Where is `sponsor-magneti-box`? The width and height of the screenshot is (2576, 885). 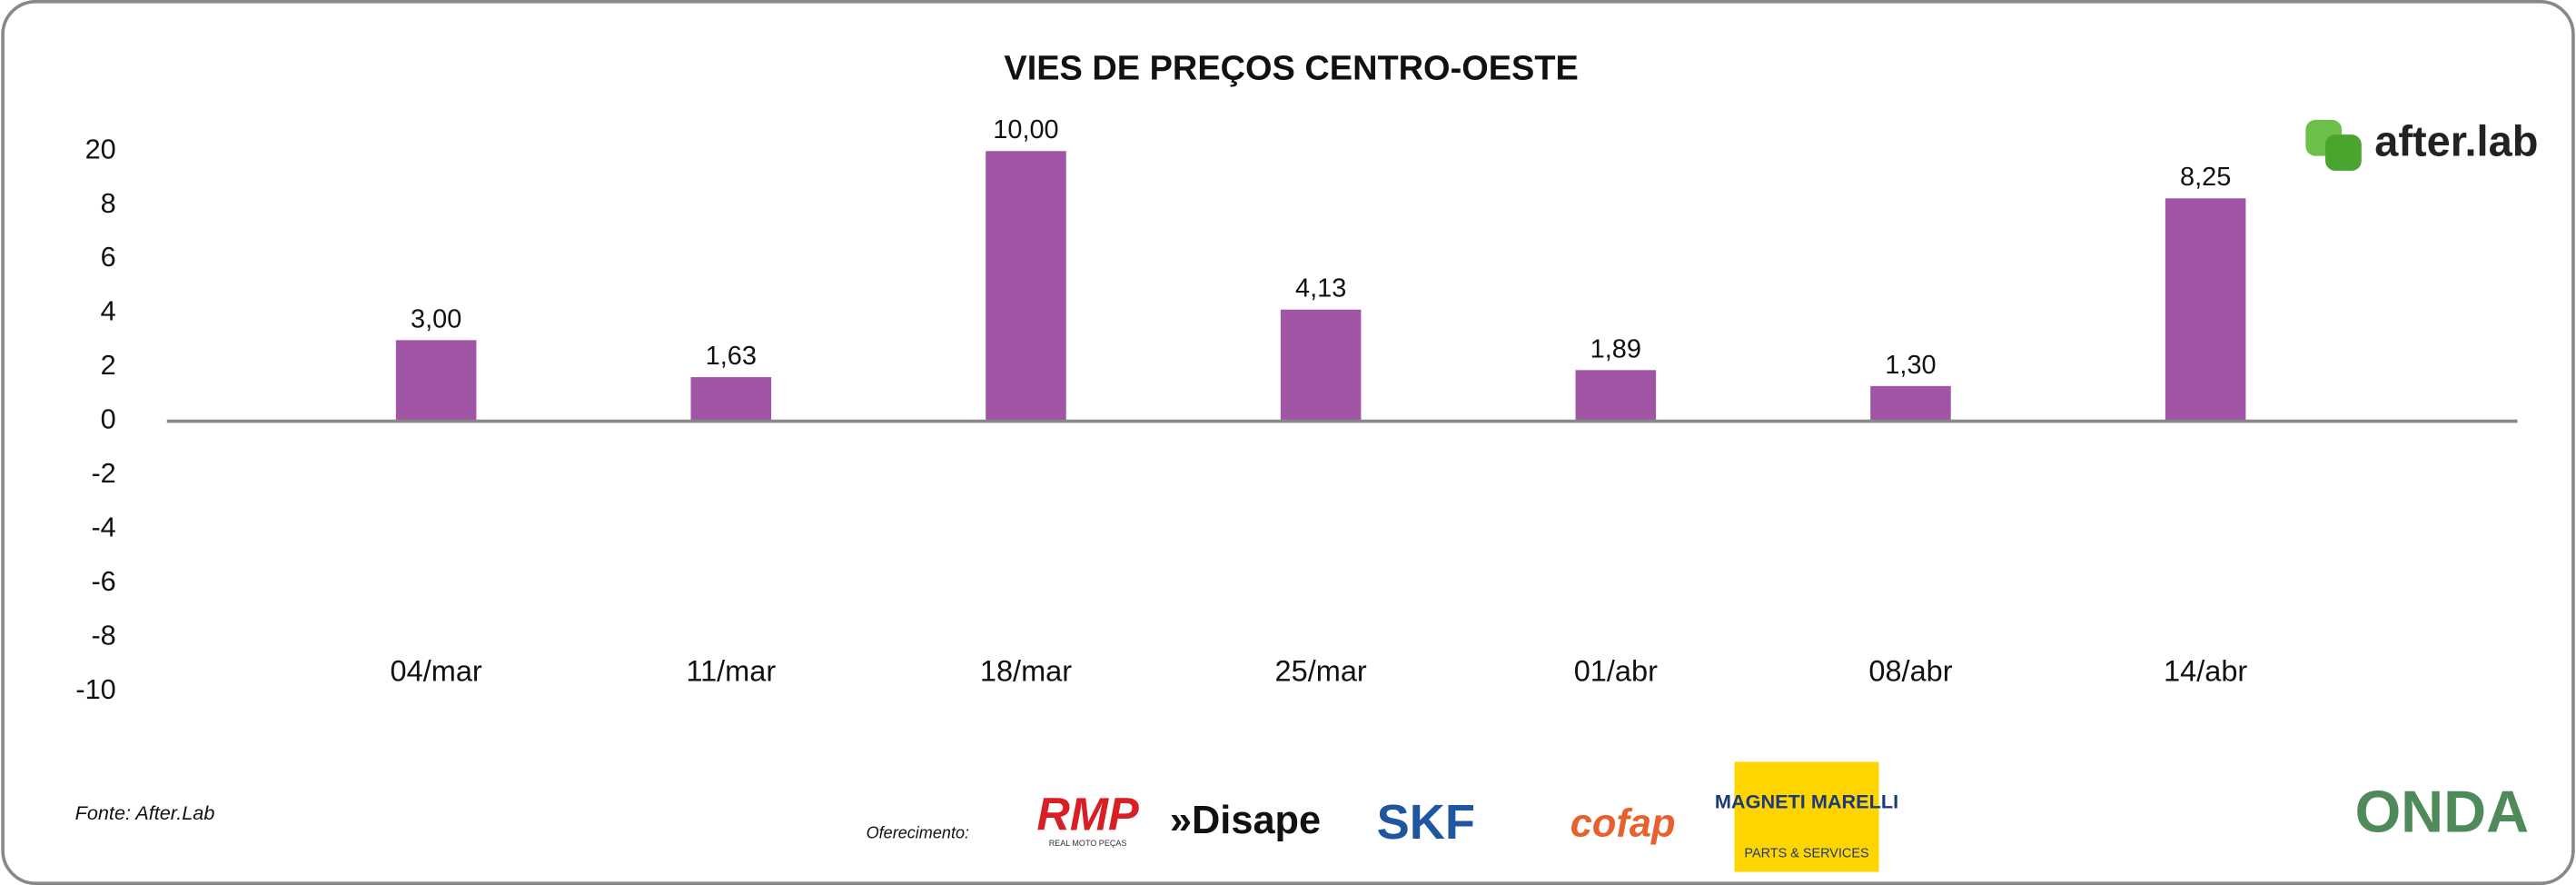
sponsor-magneti-box is located at coordinates (1806, 816).